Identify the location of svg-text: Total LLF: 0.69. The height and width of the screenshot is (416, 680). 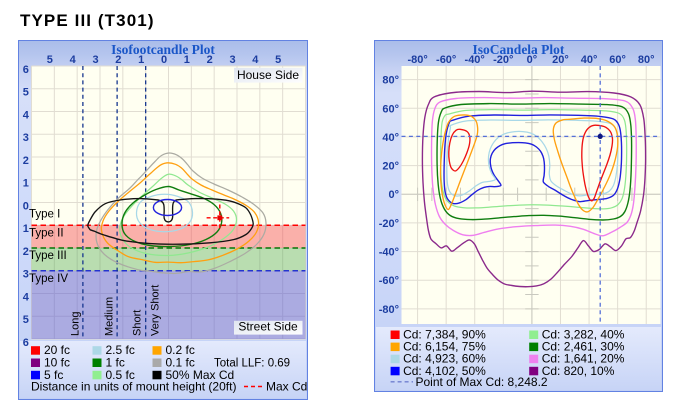
(252, 364).